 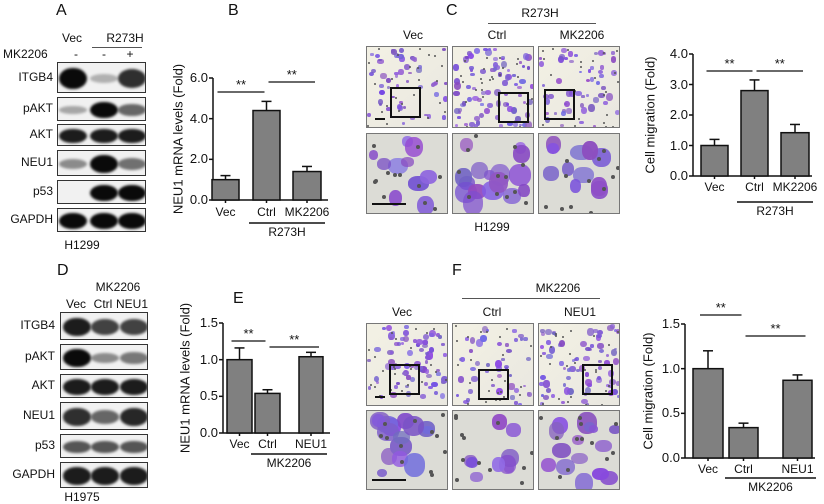 I want to click on blot-strip, so click(x=104, y=446).